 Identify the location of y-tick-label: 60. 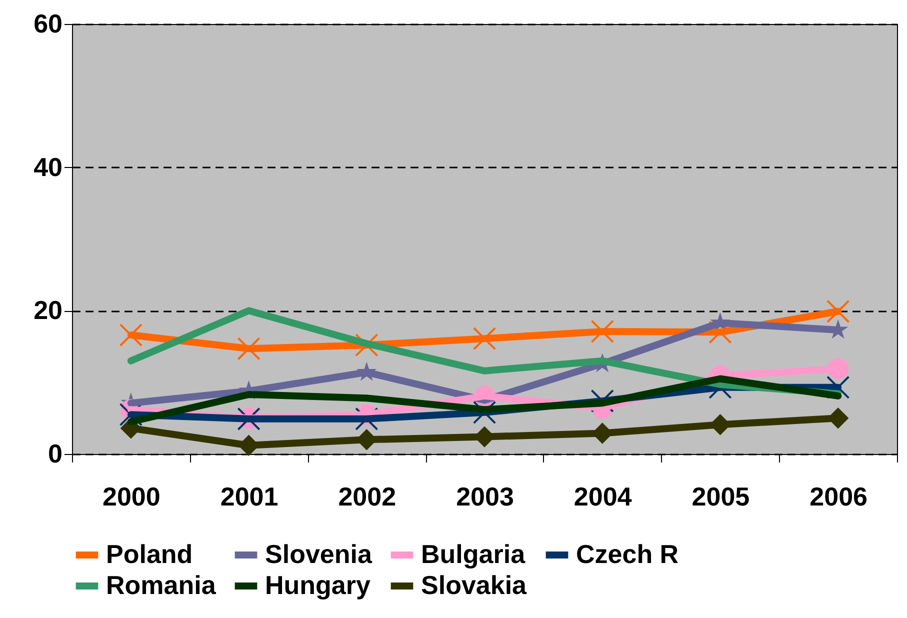
(48, 23).